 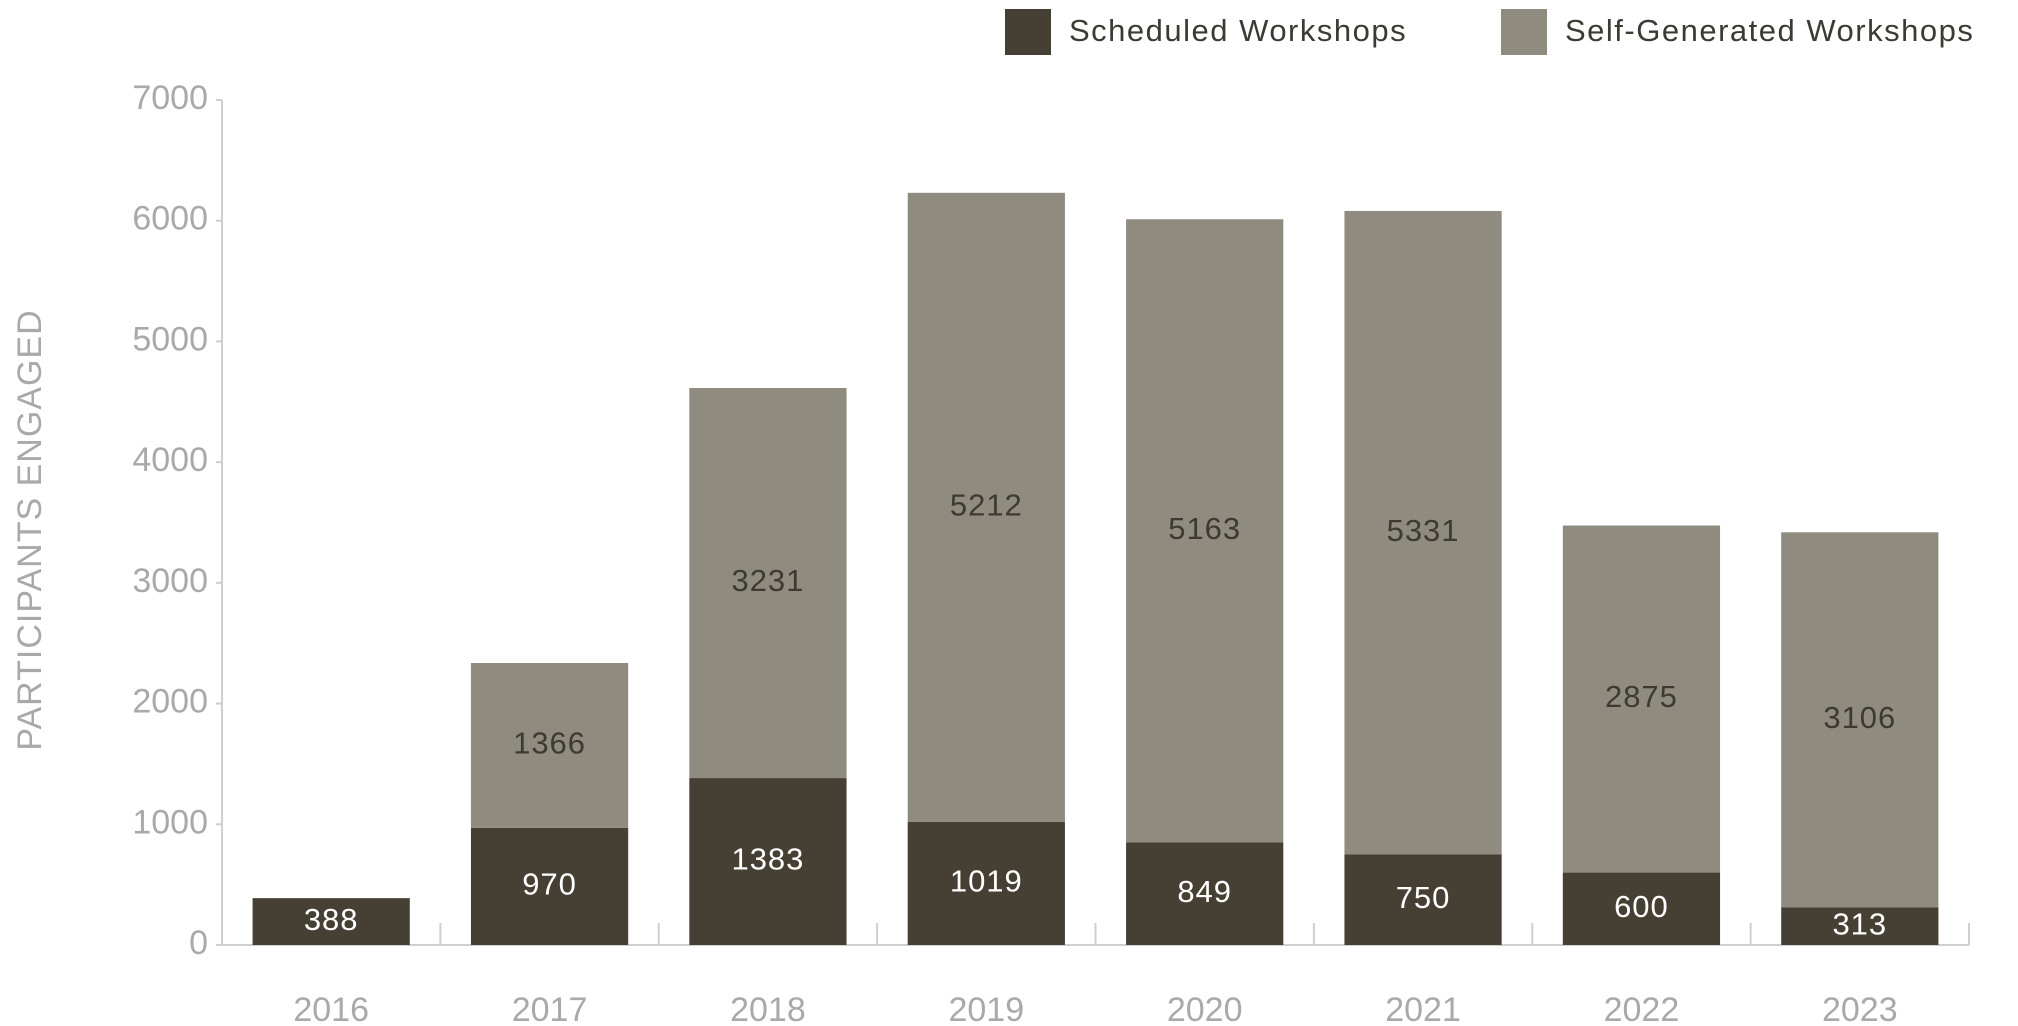 I want to click on y-tick-label: 3000, so click(x=170, y=581).